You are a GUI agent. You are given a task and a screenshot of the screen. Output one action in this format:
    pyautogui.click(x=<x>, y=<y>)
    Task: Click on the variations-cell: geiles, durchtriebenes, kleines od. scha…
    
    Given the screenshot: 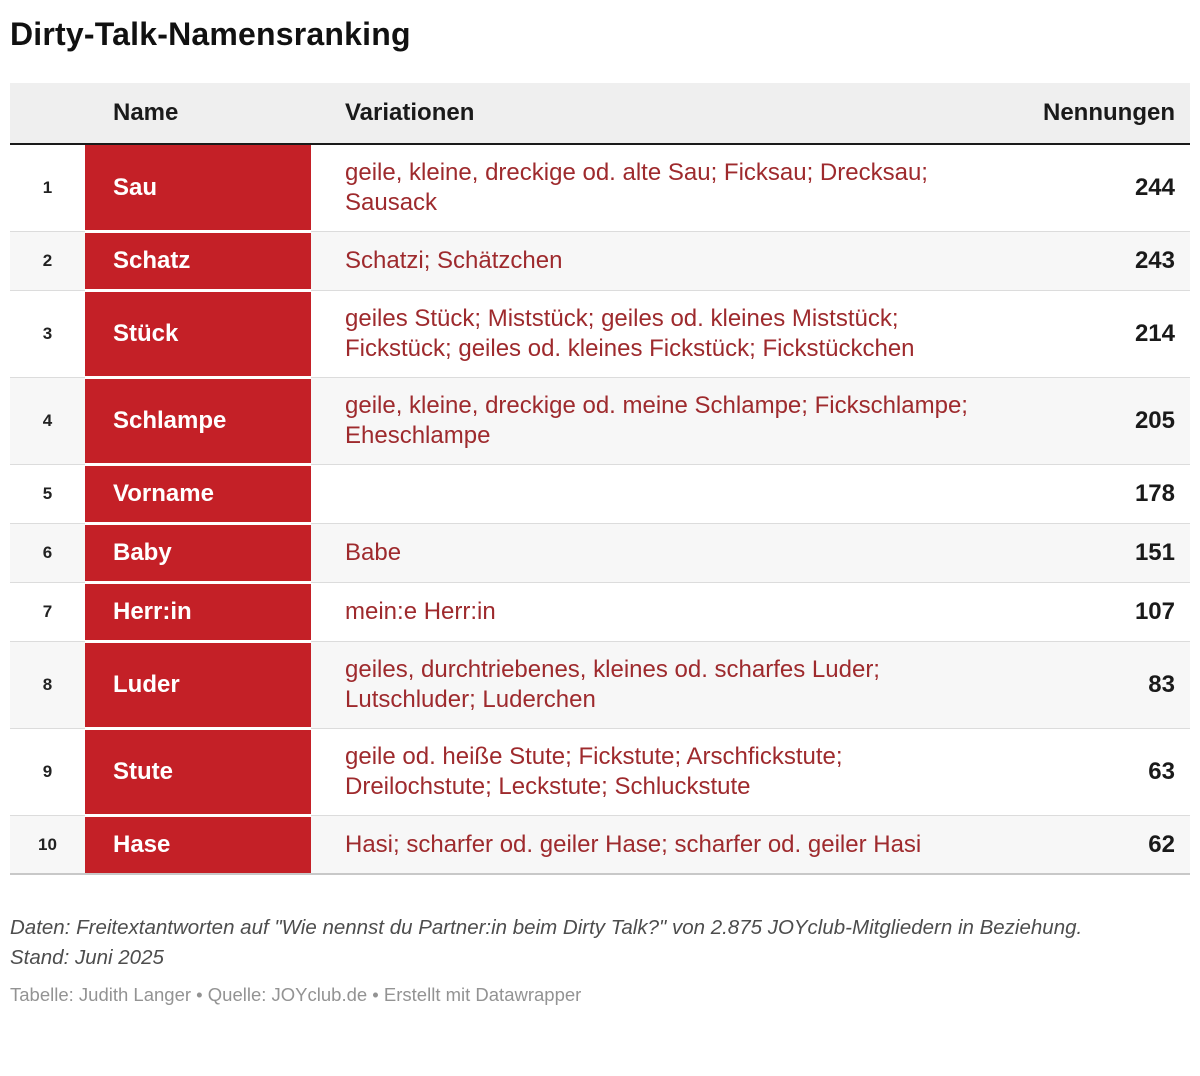 What is the action you would take?
    pyautogui.click(x=670, y=685)
    